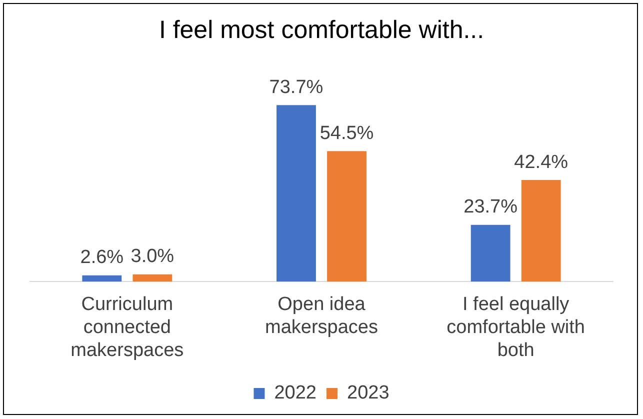  I want to click on data-label: 42.4%, so click(541, 162).